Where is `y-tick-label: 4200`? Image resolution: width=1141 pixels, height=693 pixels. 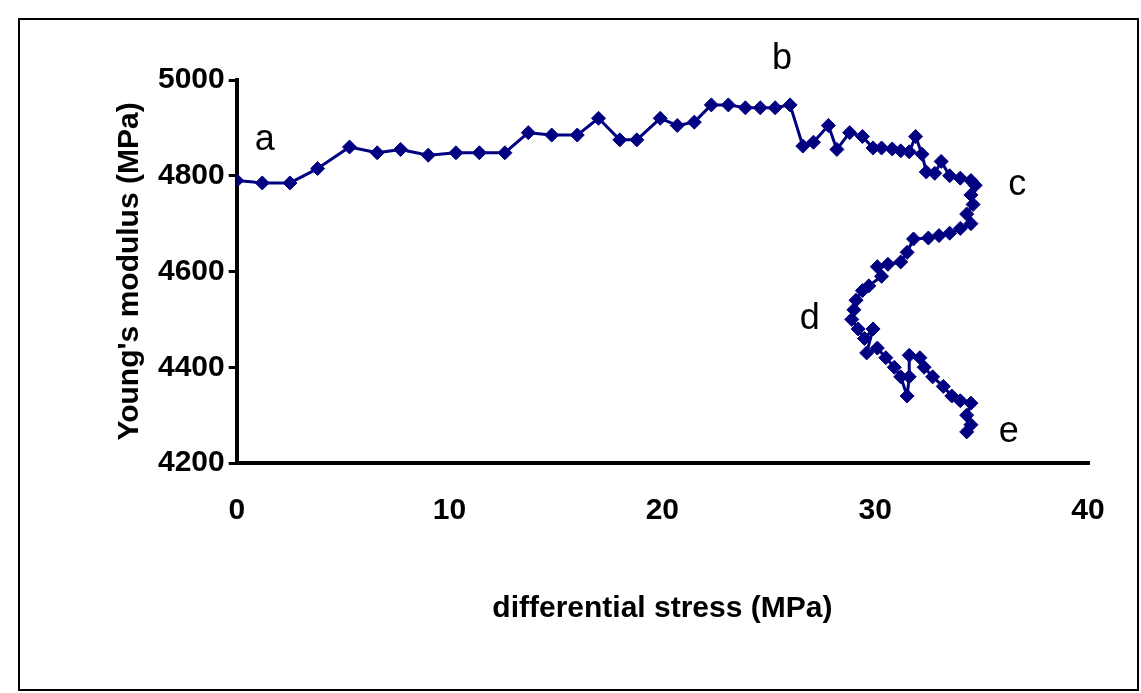 y-tick-label: 4200 is located at coordinates (191, 461).